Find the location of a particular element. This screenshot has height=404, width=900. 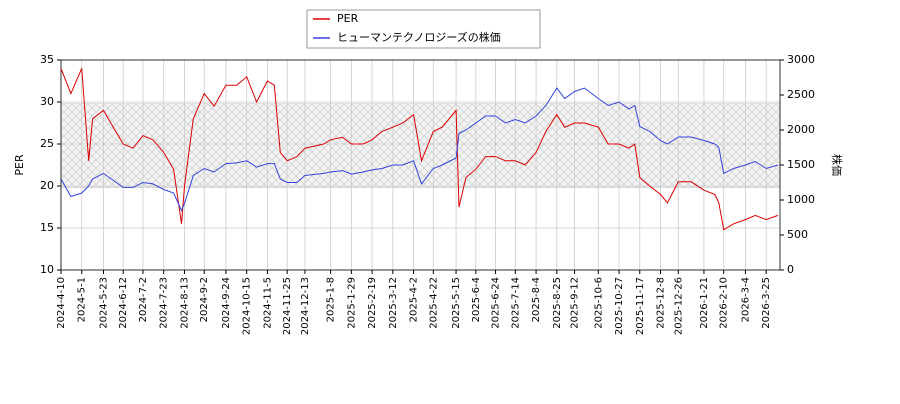

x-tick-label: 2025-12-26 is located at coordinates (678, 306).